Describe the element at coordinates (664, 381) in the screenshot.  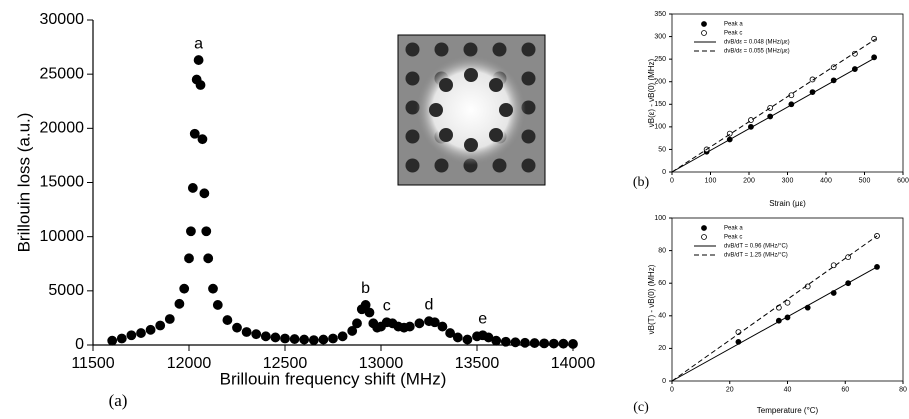
I see `y-tick-label: 0` at that location.